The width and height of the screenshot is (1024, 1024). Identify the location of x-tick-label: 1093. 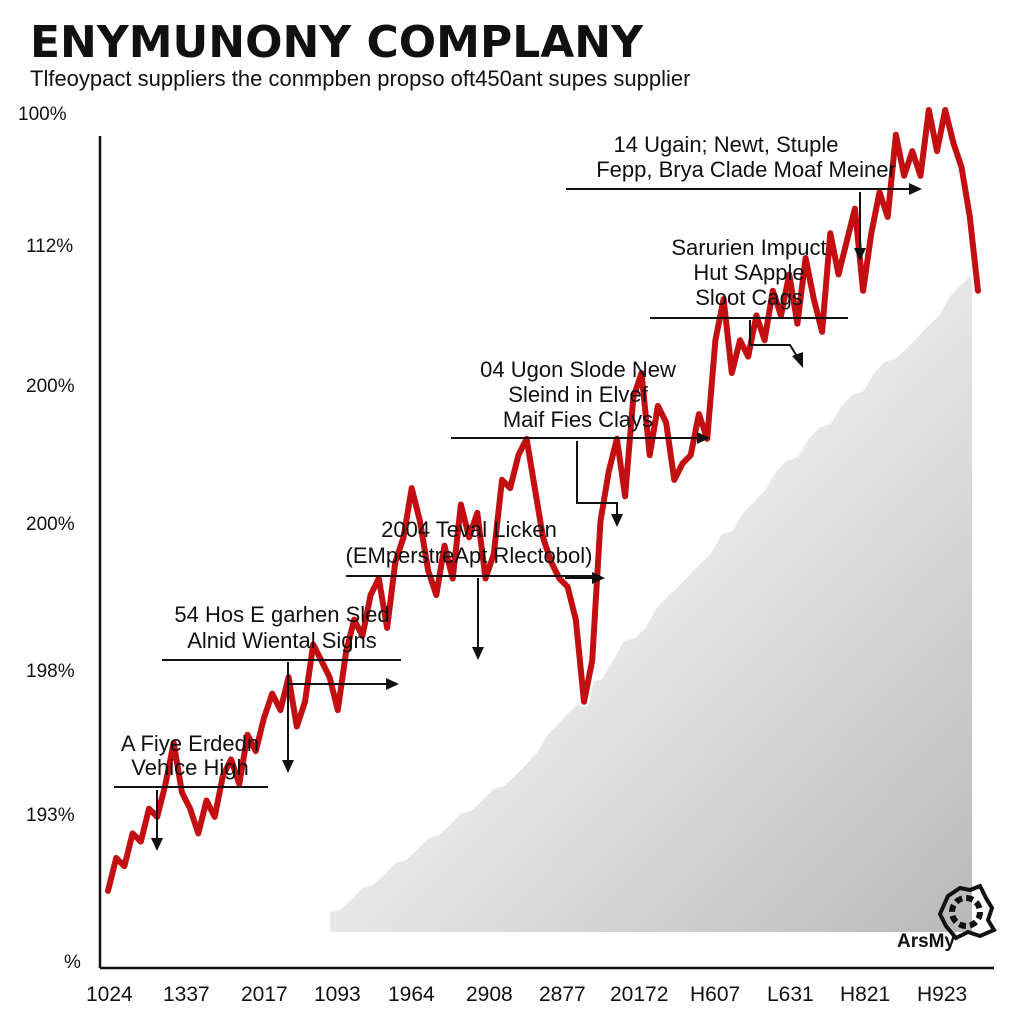
(337, 994).